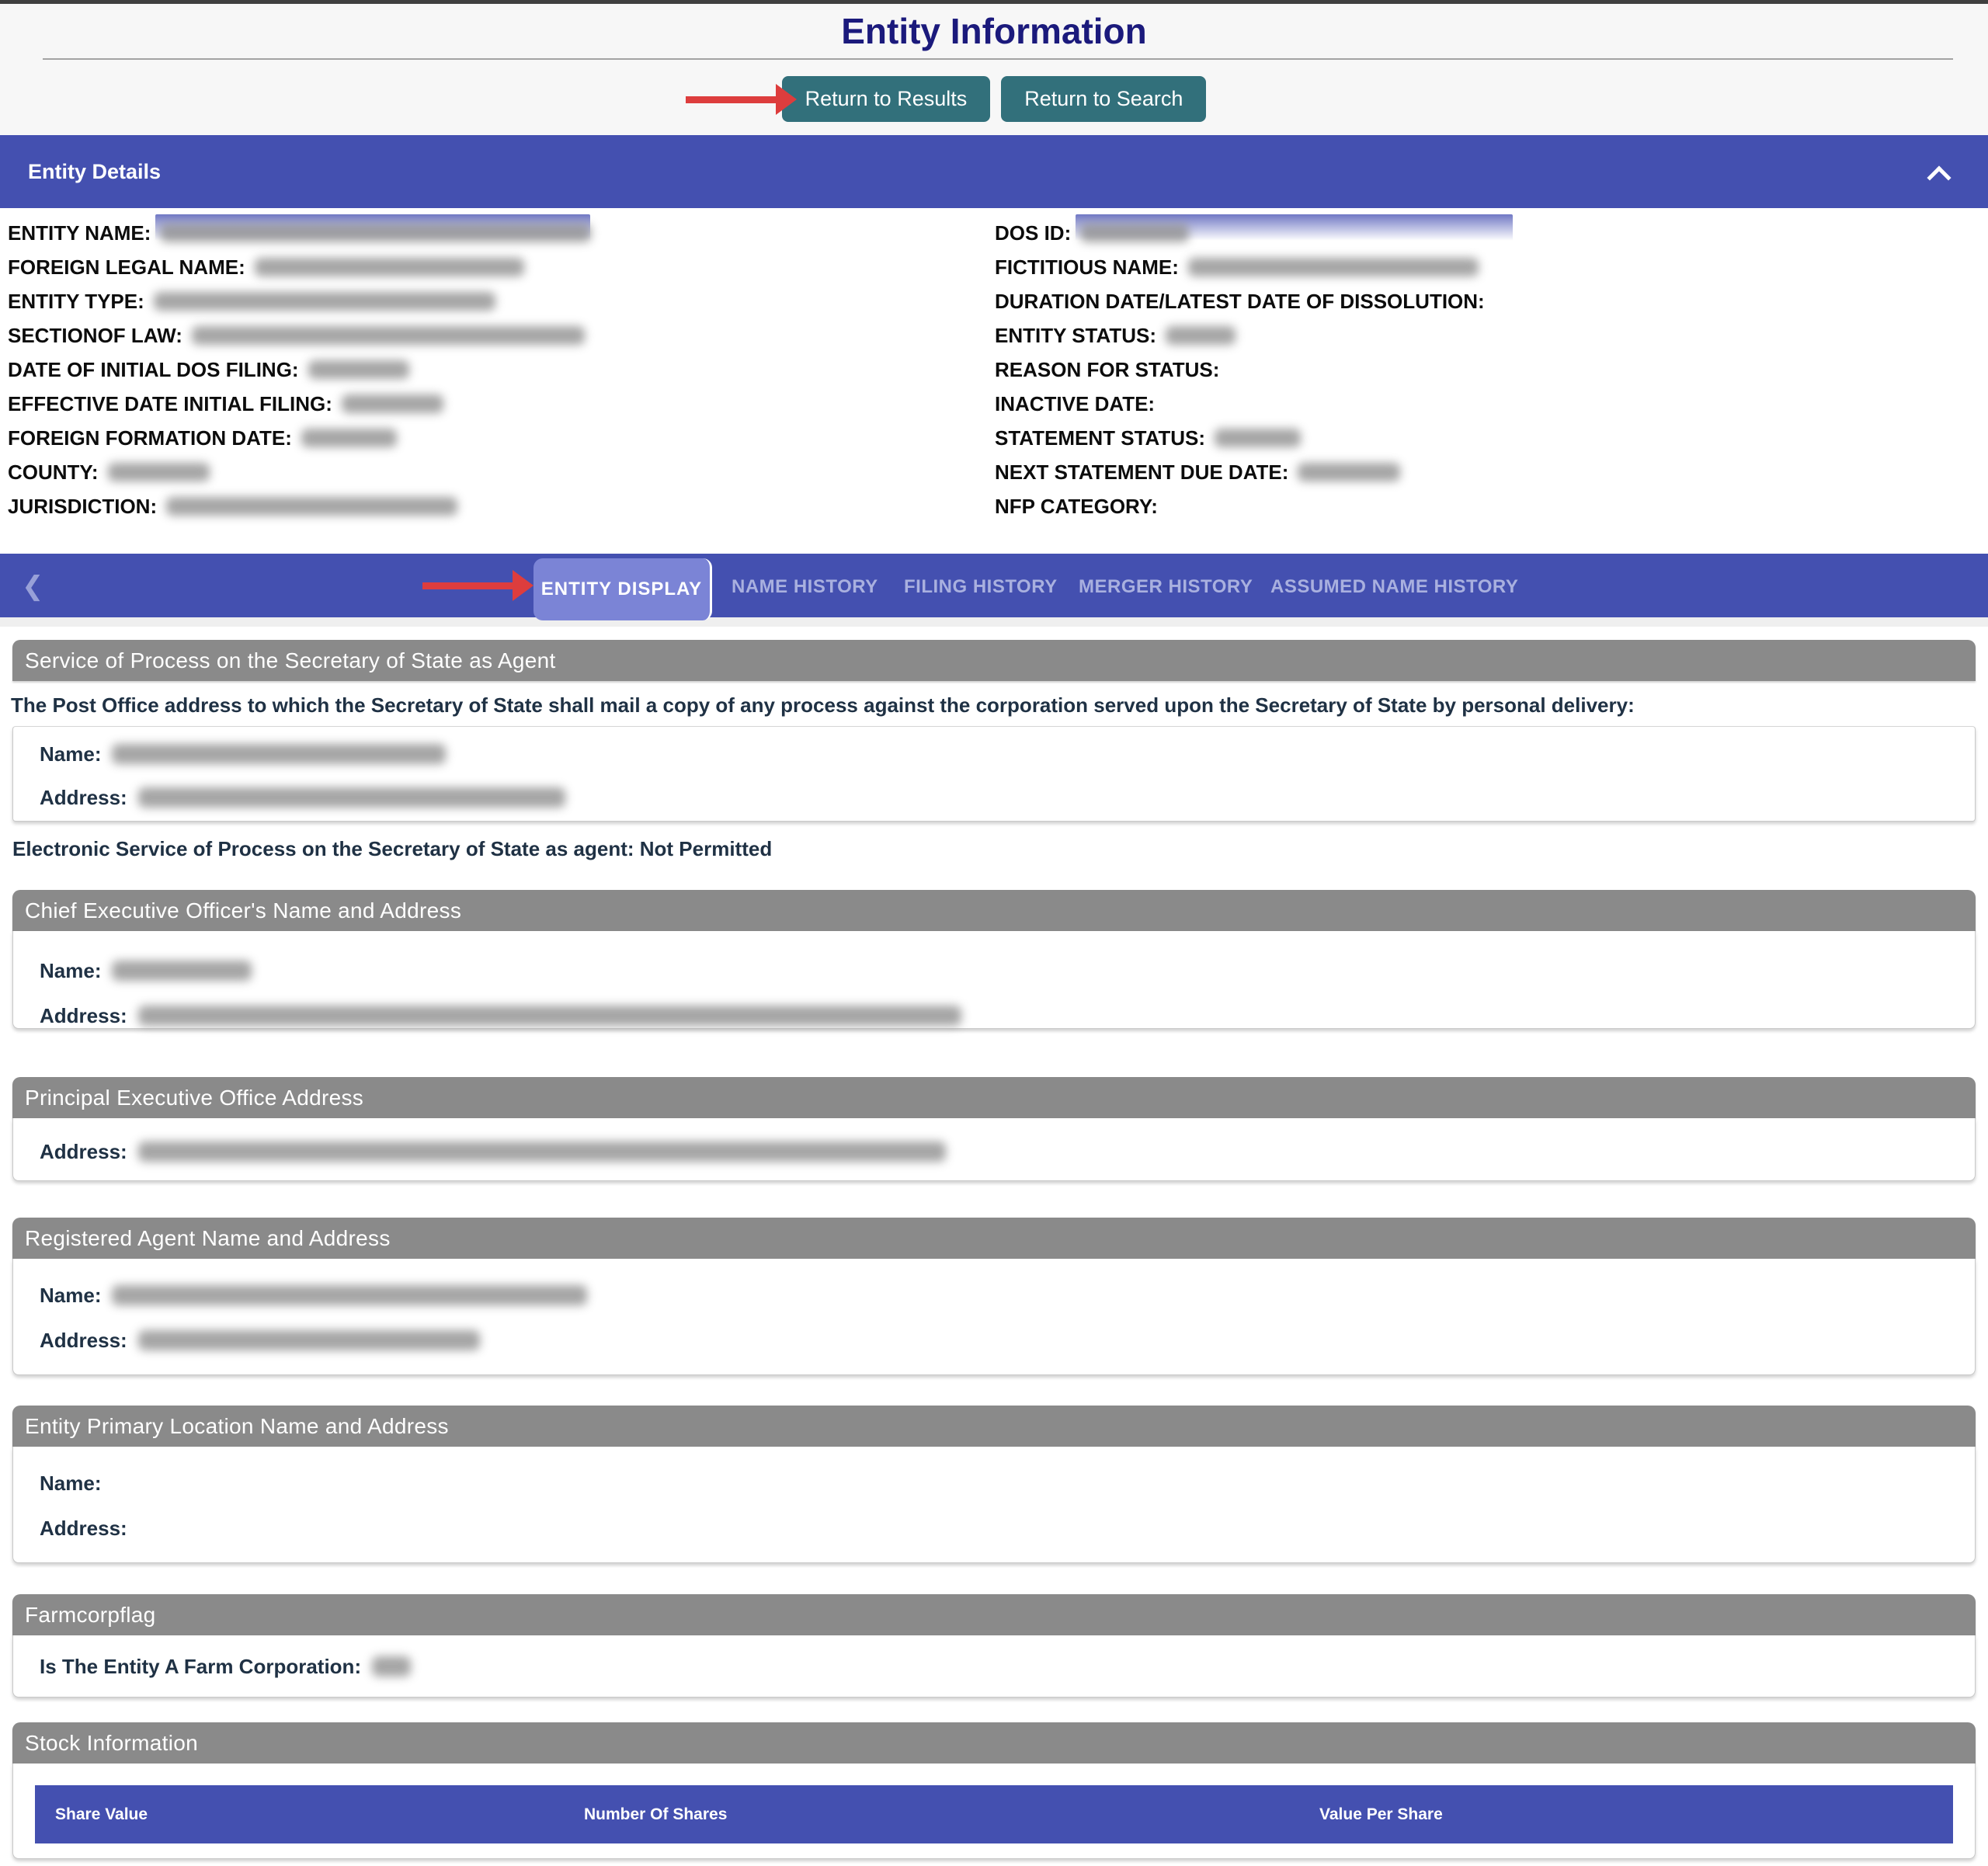  Describe the element at coordinates (1482, 370) in the screenshot. I see `field-reason-for-status: REASON FOR STATUS:` at that location.